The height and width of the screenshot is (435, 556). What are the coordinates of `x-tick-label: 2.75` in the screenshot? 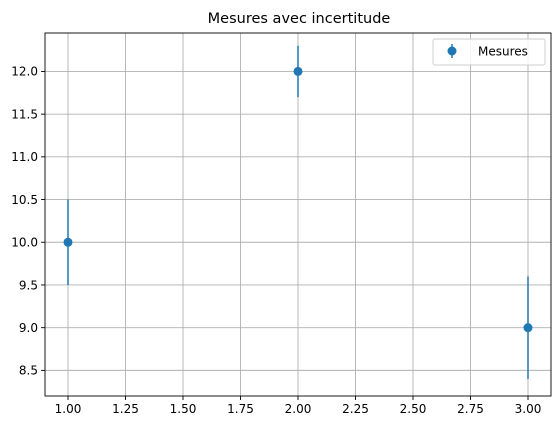 It's located at (470, 409).